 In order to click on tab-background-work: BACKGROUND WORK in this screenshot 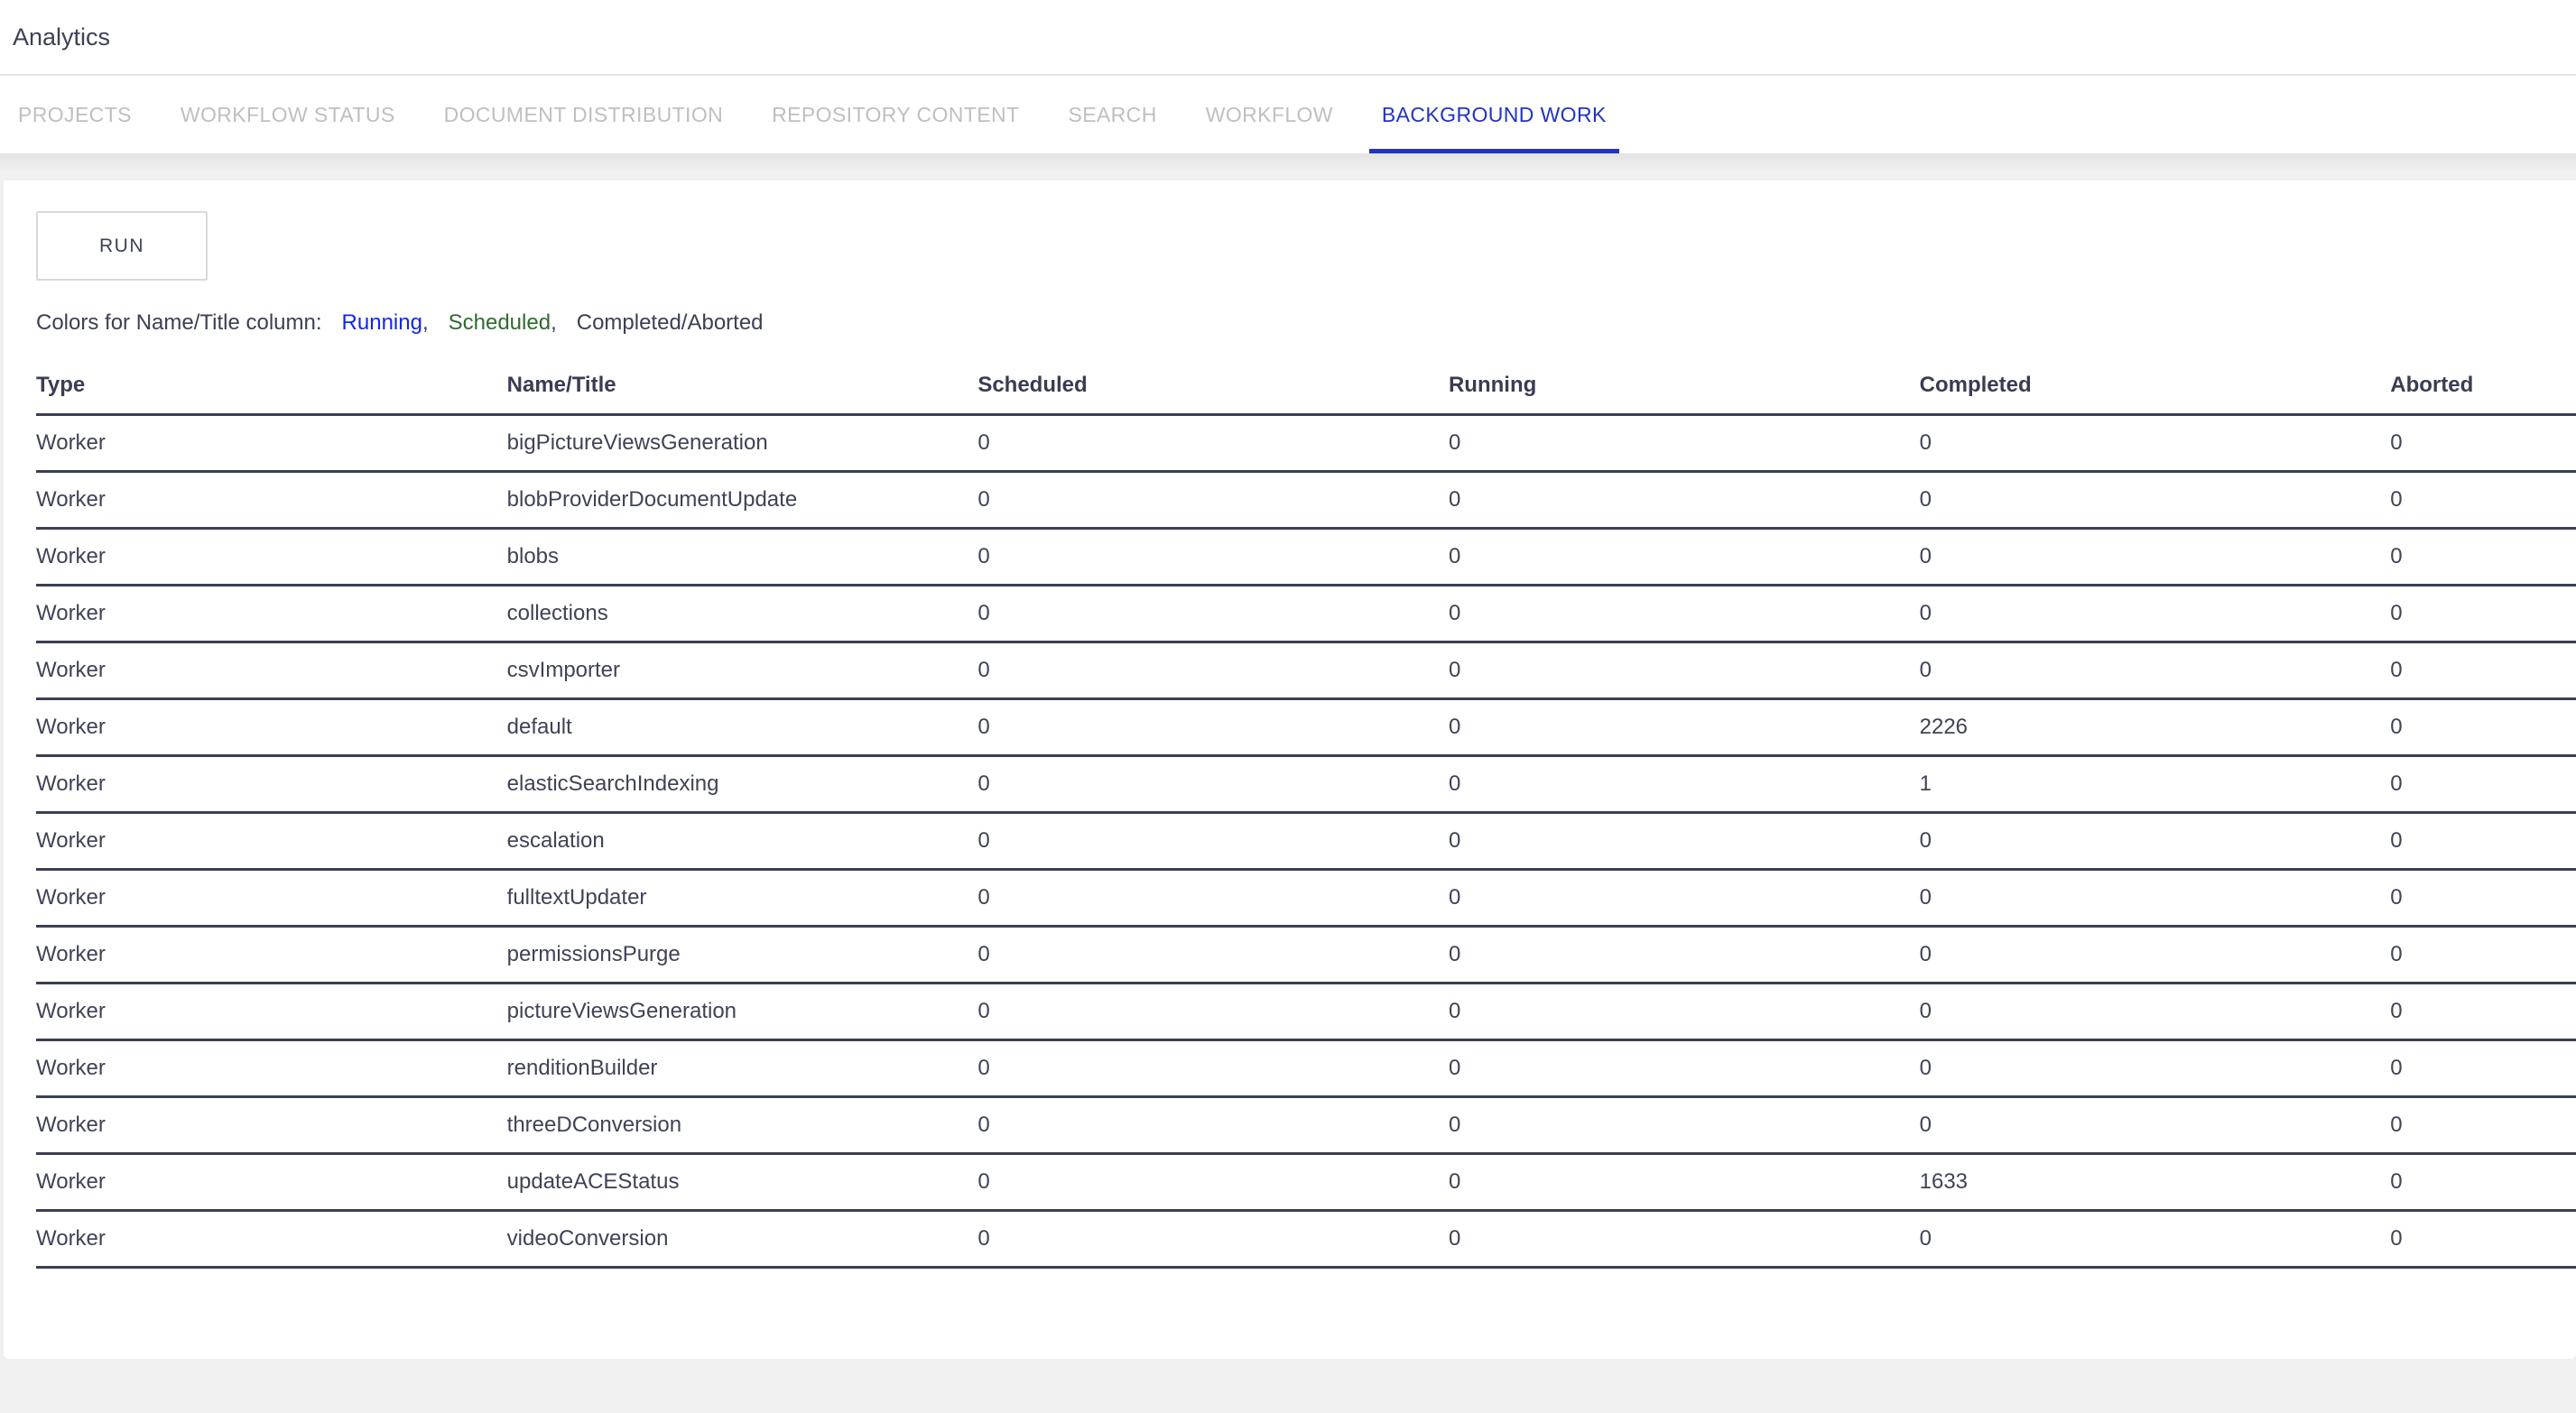, I will do `click(1493, 114)`.